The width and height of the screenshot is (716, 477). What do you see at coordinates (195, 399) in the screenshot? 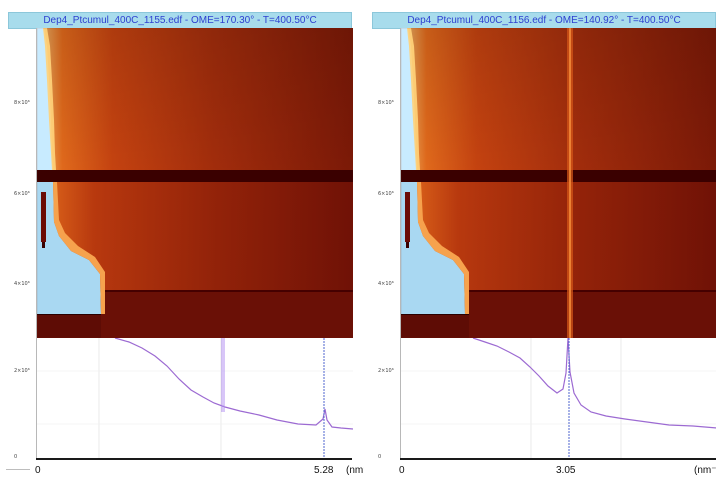
I see `left-profile-graph` at bounding box center [195, 399].